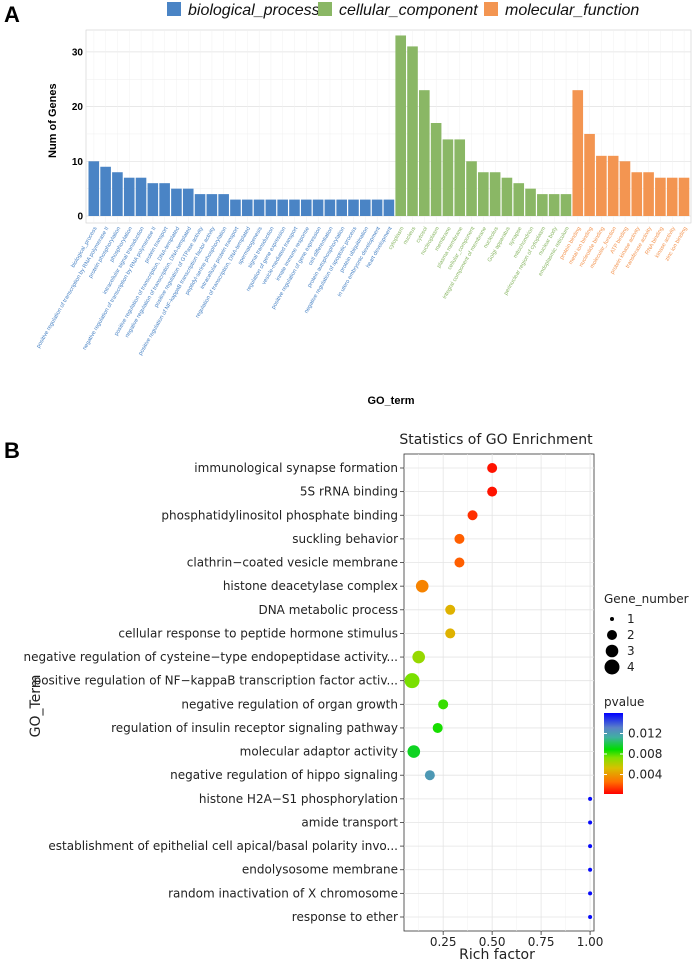 This screenshot has height=963, width=692. Describe the element at coordinates (345, 917) in the screenshot. I see `y-tick-label: response to ether` at that location.